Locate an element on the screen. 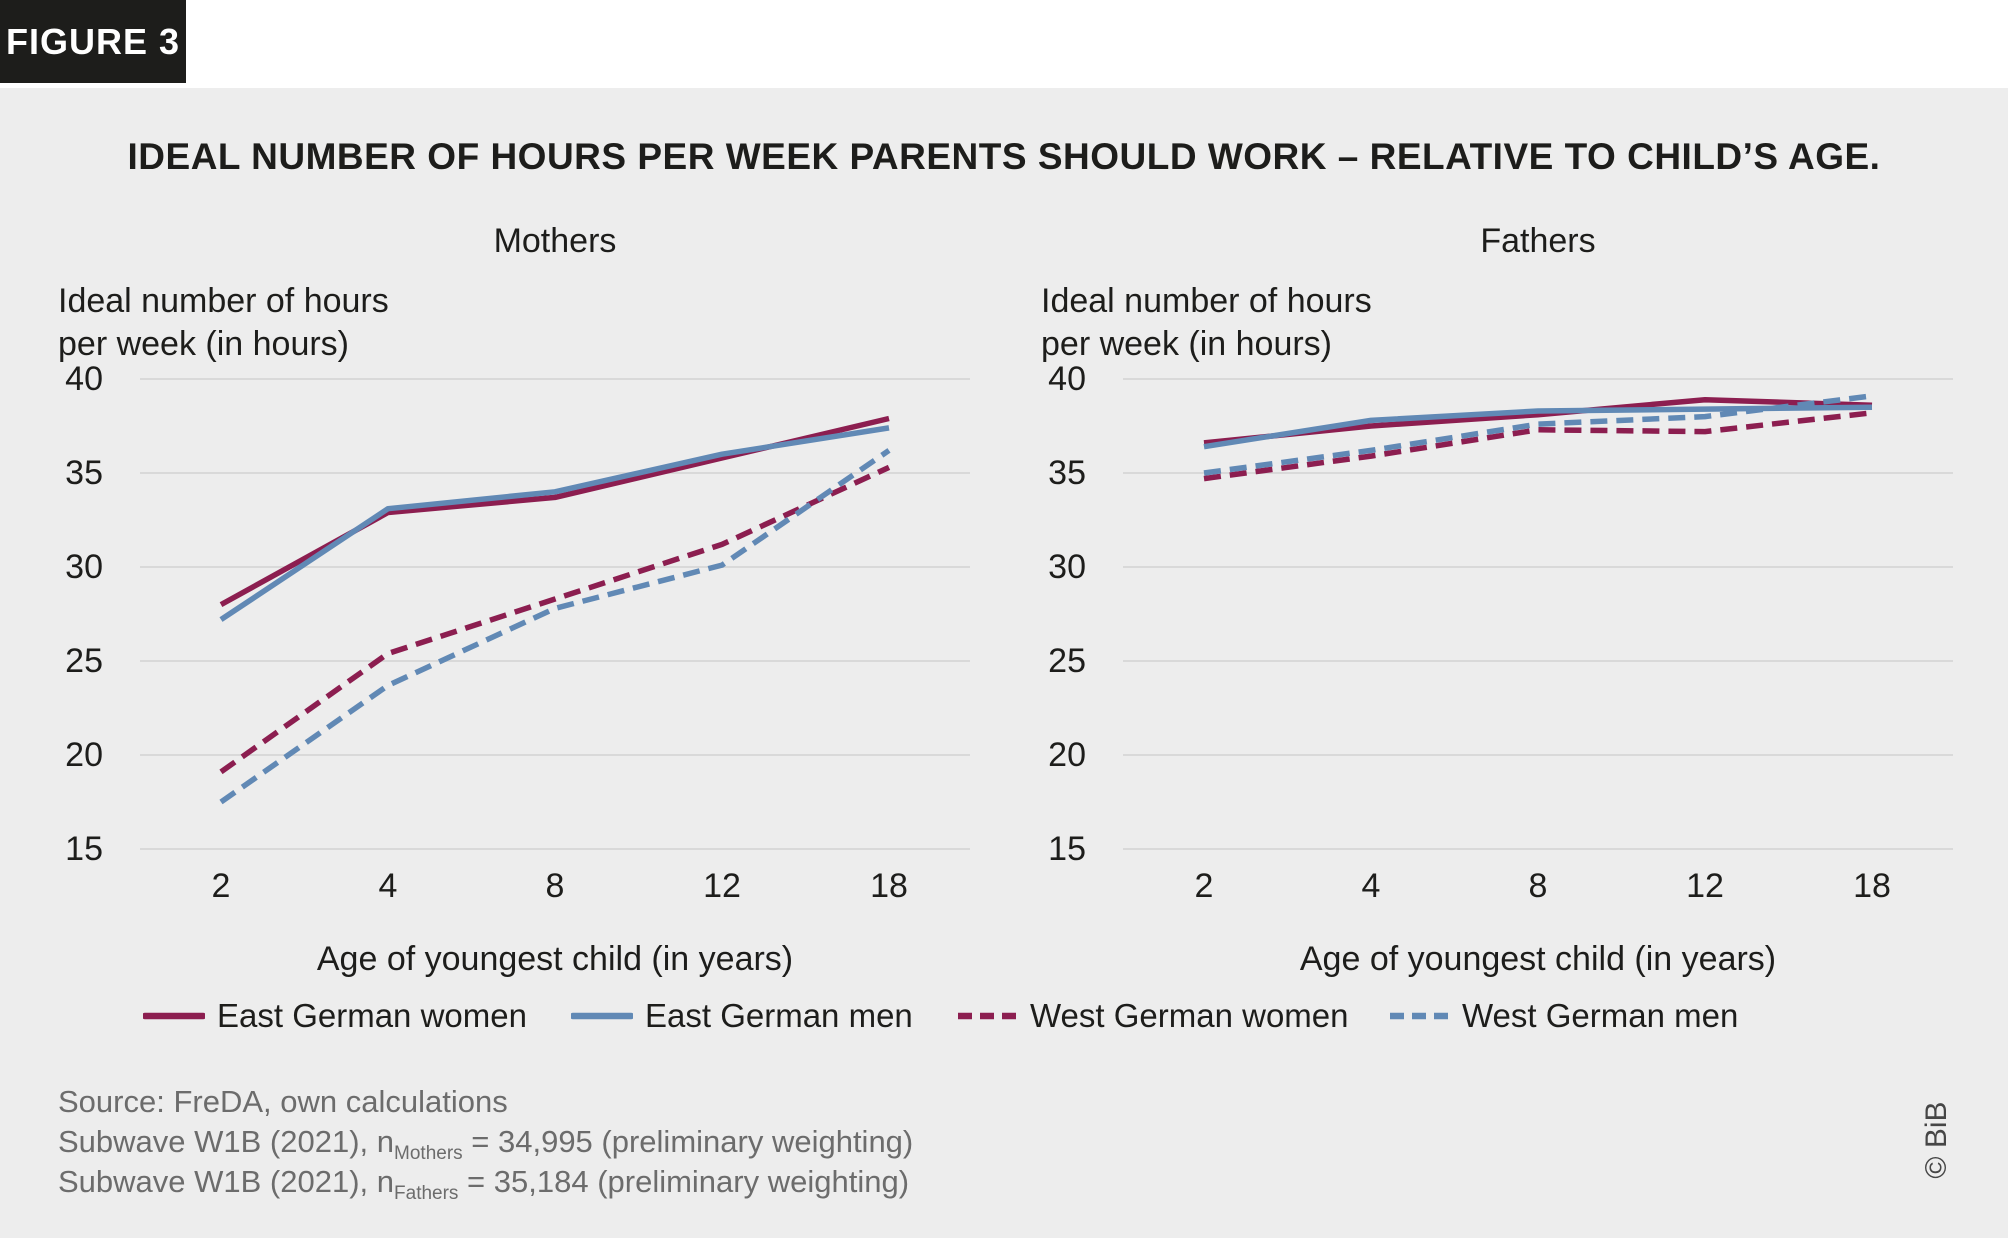 The image size is (2008, 1238). legend-item-west-german-women: West German women is located at coordinates (1152, 1016).